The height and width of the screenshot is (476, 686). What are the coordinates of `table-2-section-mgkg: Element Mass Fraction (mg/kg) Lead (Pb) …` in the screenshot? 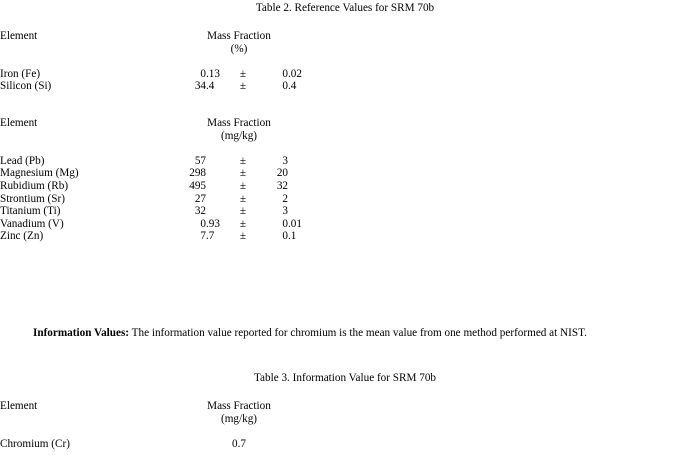 It's located at (164, 180).